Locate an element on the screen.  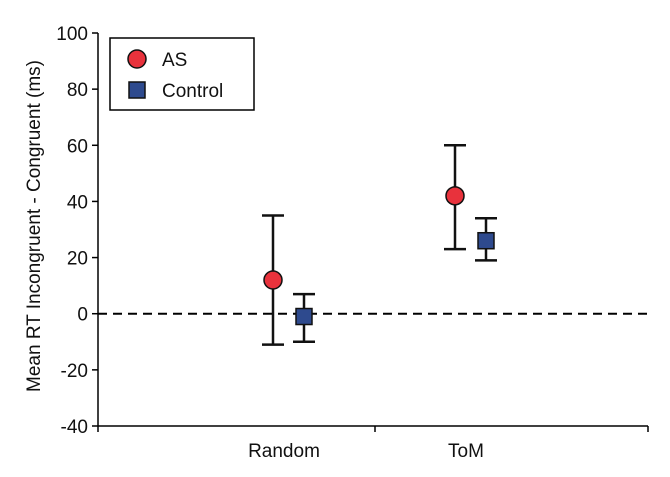
x-category-label: Random is located at coordinates (284, 451).